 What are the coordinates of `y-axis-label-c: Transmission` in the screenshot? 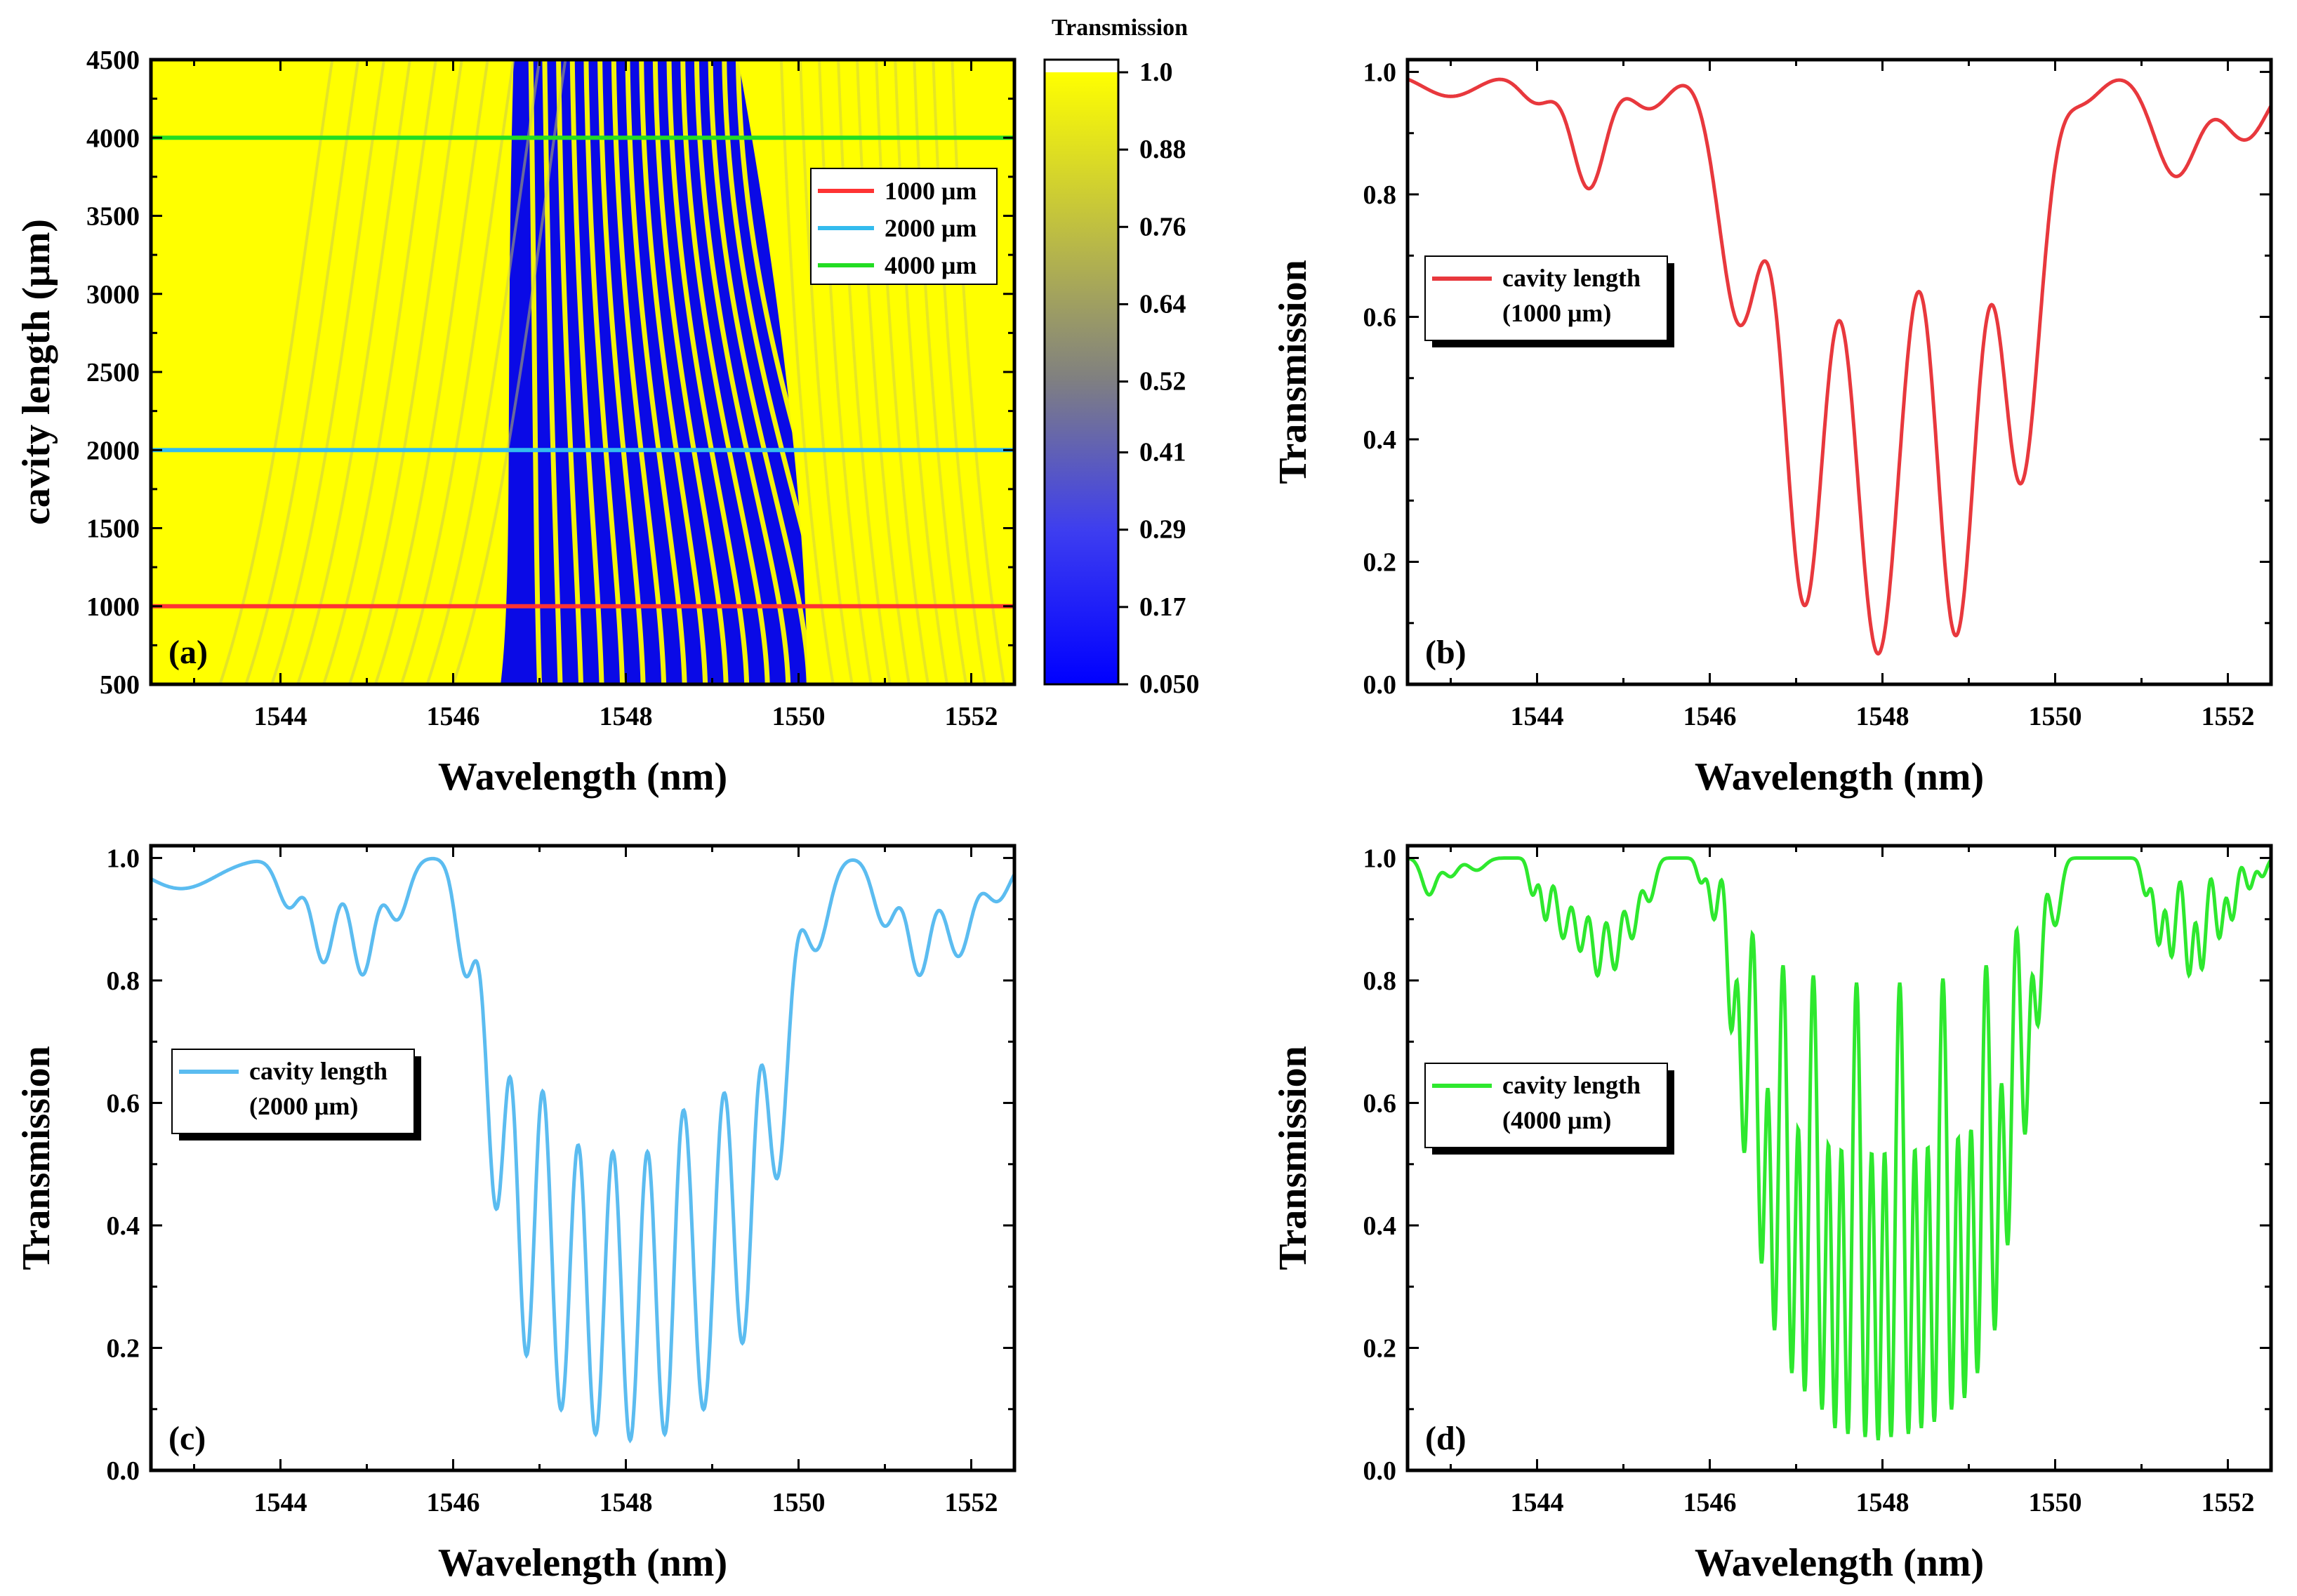 It's located at (36, 1158).